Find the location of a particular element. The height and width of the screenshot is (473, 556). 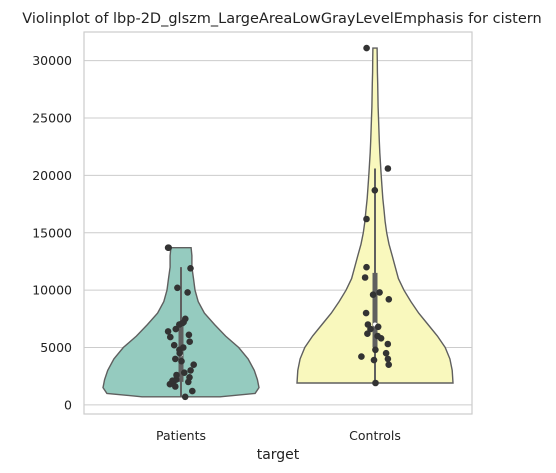

y-axis-ticks: 0 5000 10000 15000 20000 25000 30000 is located at coordinates (52, 232).